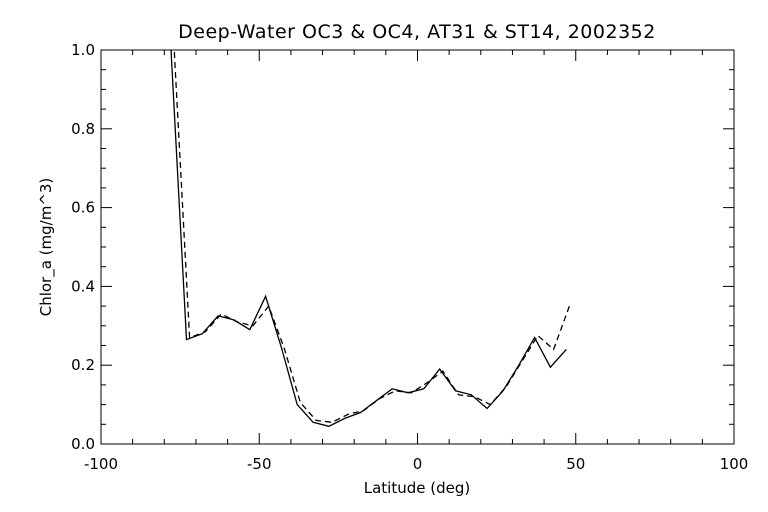  What do you see at coordinates (417, 488) in the screenshot?
I see `x-axis-label: Latitude (deg)` at bounding box center [417, 488].